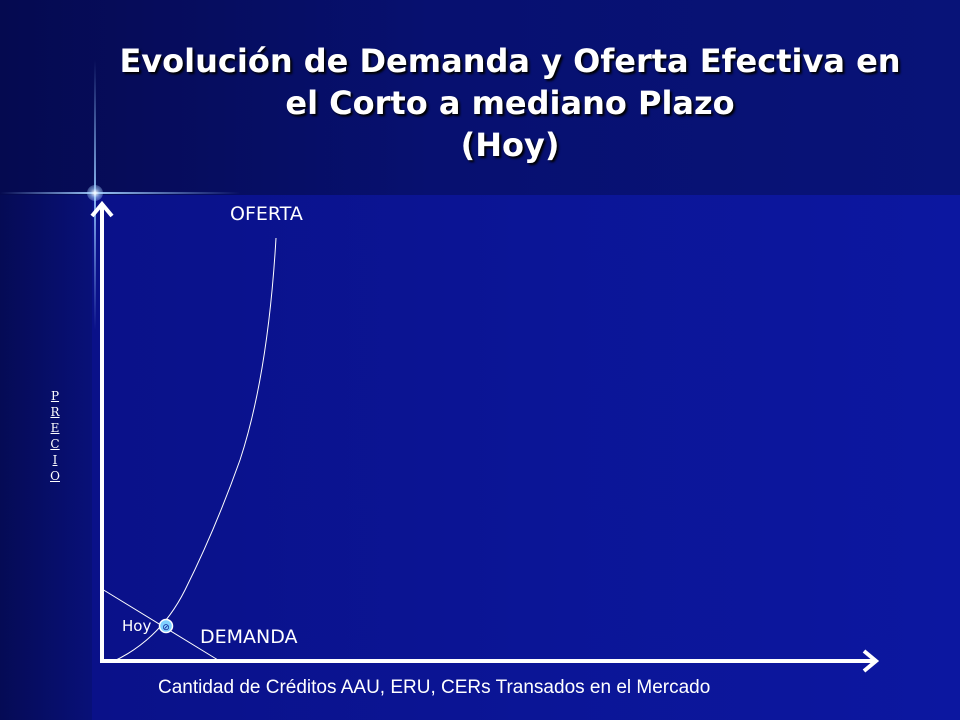 Image resolution: width=960 pixels, height=720 pixels. What do you see at coordinates (249, 637) in the screenshot?
I see `demand-label: DEMANDA` at bounding box center [249, 637].